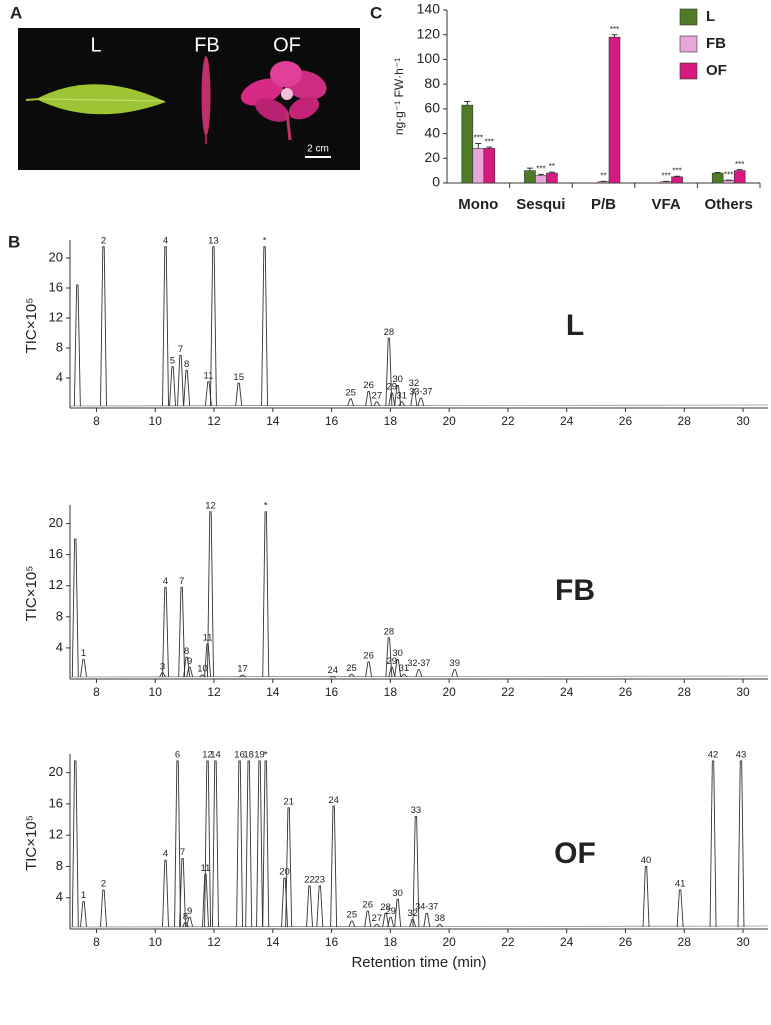 Image resolution: width=771 pixels, height=1025 pixels. What do you see at coordinates (603, 204) in the screenshot?
I see `x-tick-label: P/B` at bounding box center [603, 204].